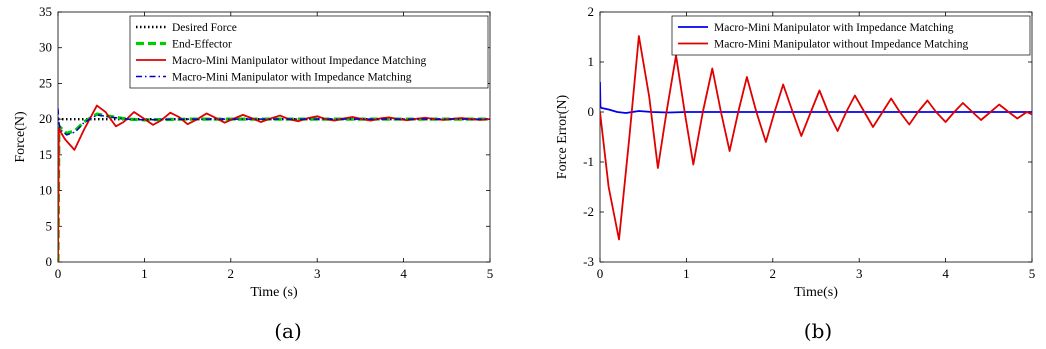 Image resolution: width=1046 pixels, height=349 pixels. Describe the element at coordinates (45, 47) in the screenshot. I see `y-tick-label: 30` at that location.